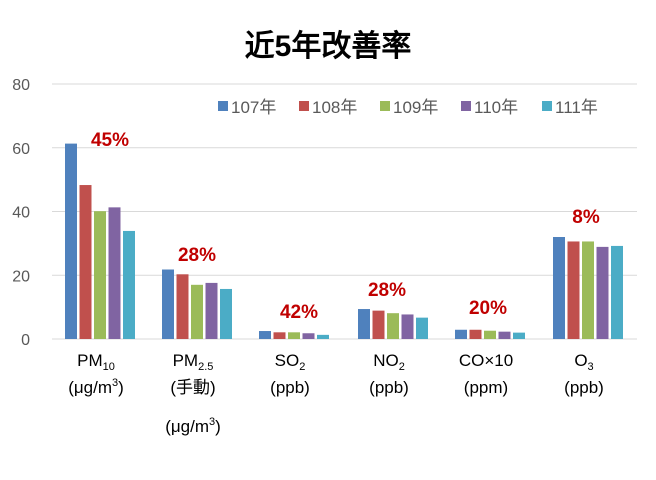  What do you see at coordinates (490, 334) in the screenshot?
I see `bar-109年-4` at bounding box center [490, 334].